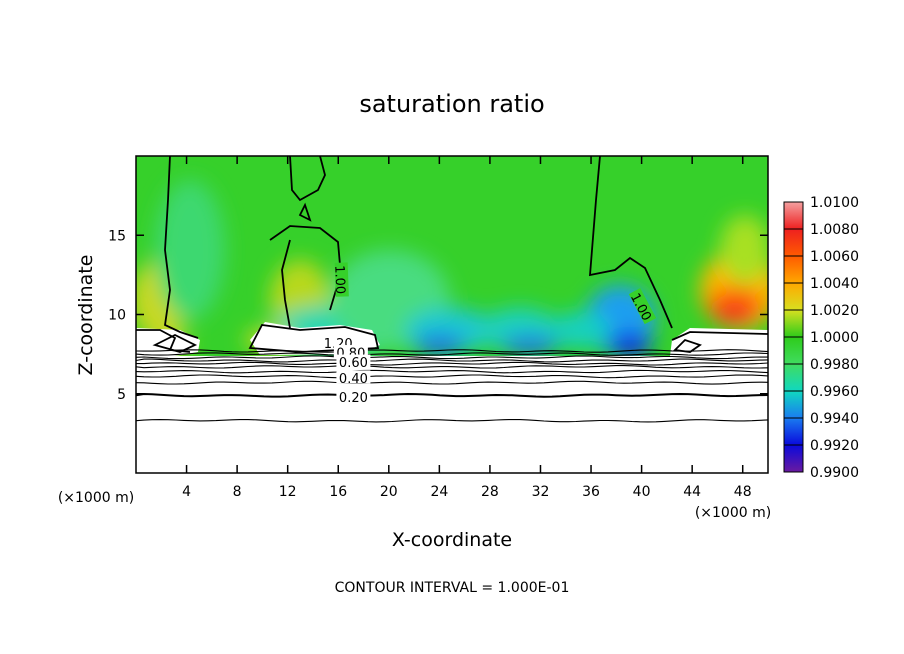  I want to click on contour-label: 1.00, so click(339, 279).